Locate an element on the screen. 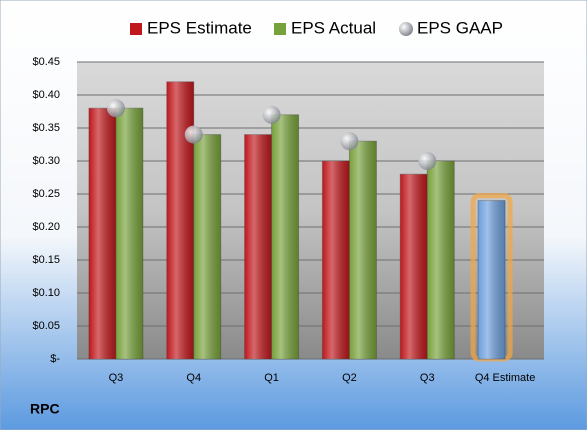 The height and width of the screenshot is (430, 587). y-tick-label: $0.05 is located at coordinates (46, 326).